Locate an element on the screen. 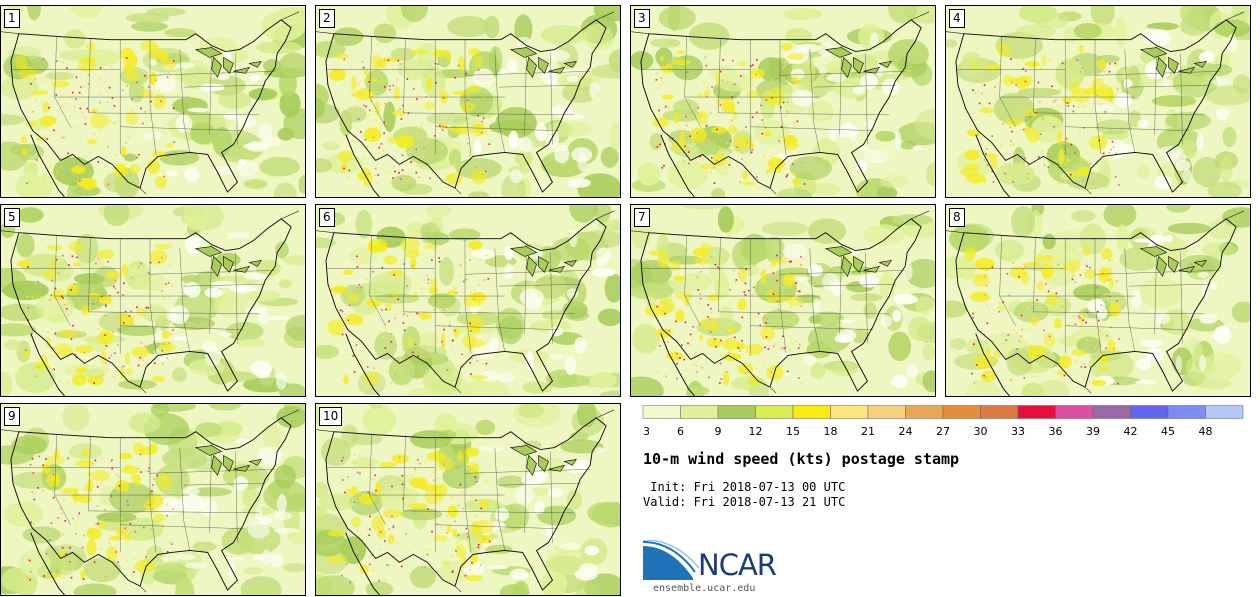 This screenshot has height=597, width=1260. ncar-logo-text: NCAR is located at coordinates (737, 565).